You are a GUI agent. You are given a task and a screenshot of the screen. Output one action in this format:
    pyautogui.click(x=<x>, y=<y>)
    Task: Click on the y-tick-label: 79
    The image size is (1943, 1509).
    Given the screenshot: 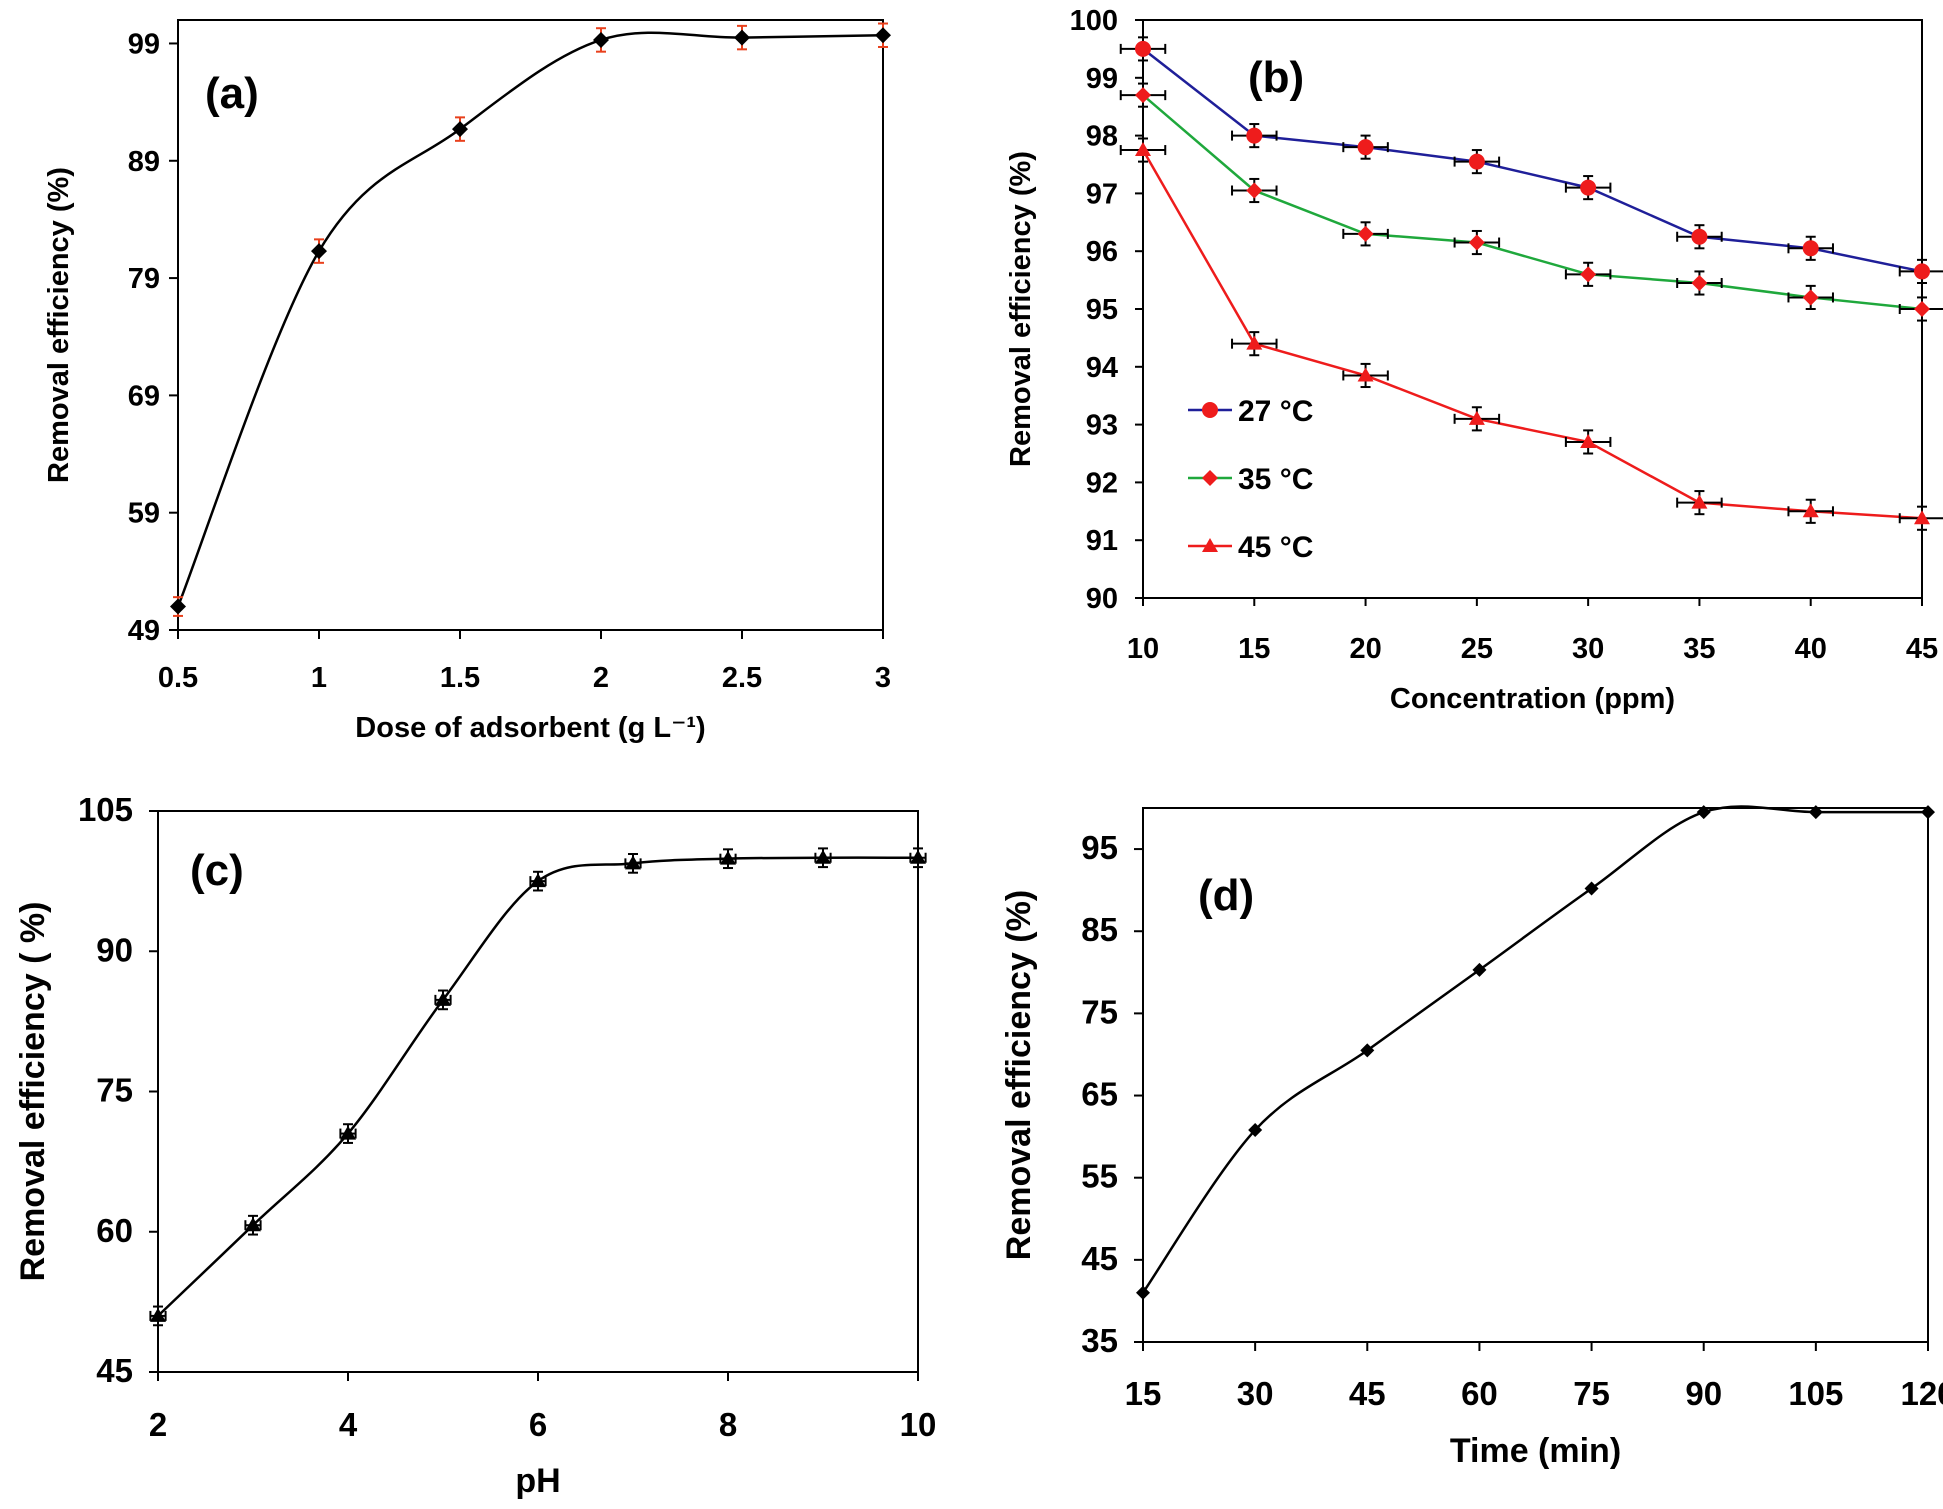 What is the action you would take?
    pyautogui.click(x=144, y=279)
    